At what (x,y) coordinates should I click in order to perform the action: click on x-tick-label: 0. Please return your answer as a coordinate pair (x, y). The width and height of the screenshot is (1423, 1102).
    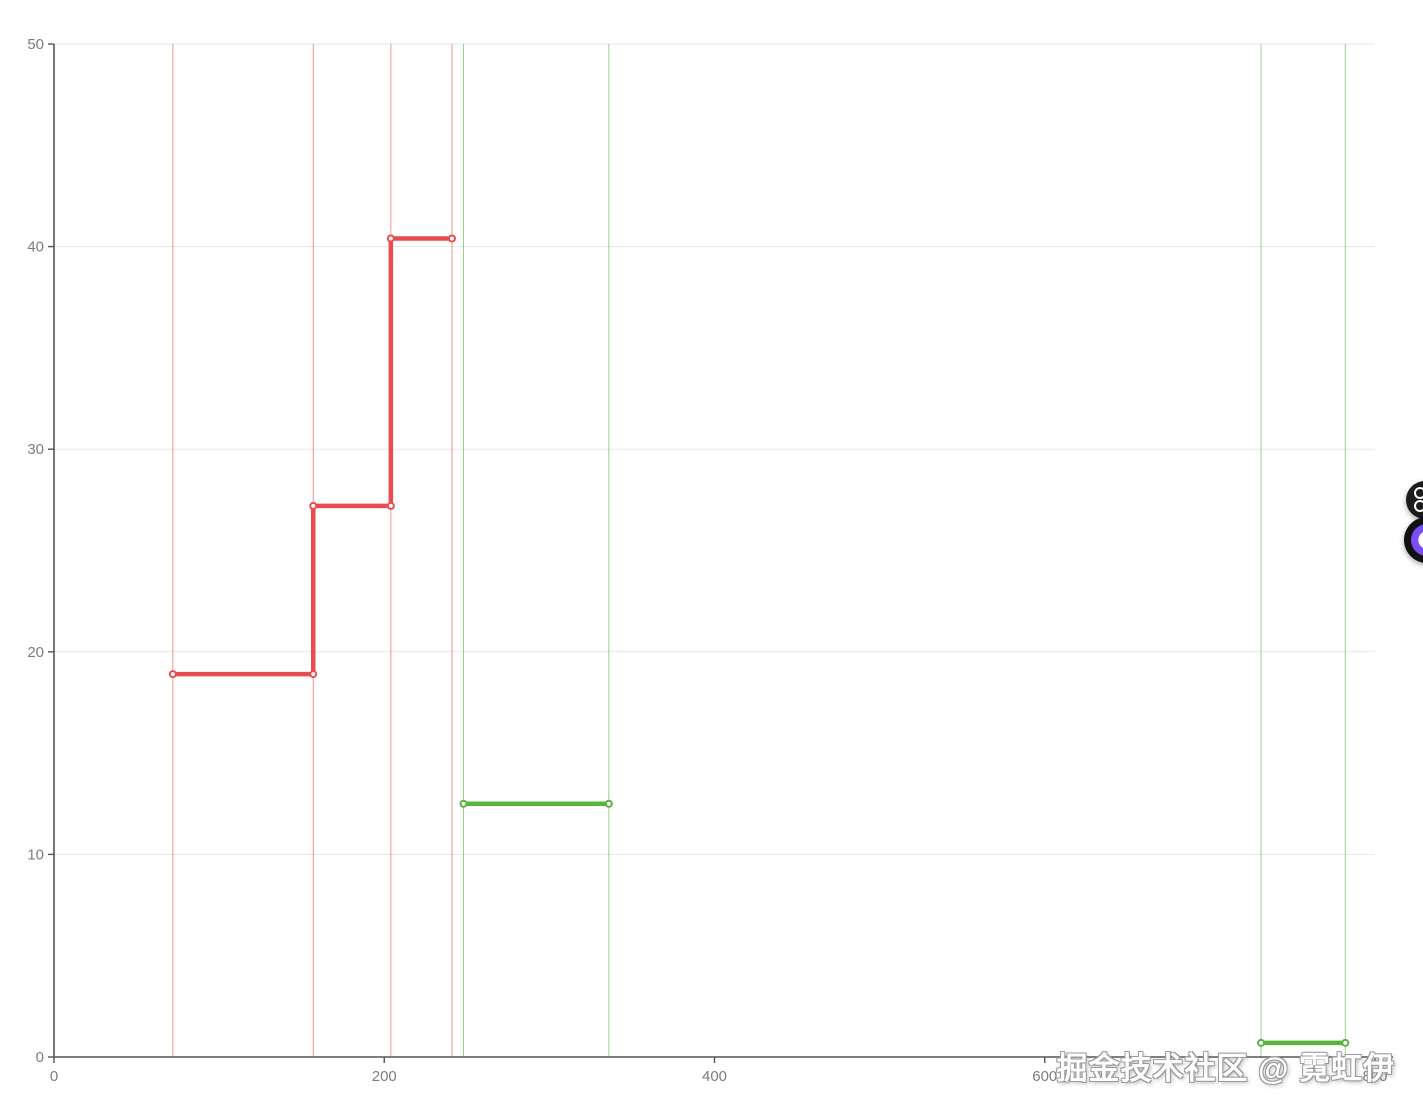
    Looking at the image, I should click on (54, 1076).